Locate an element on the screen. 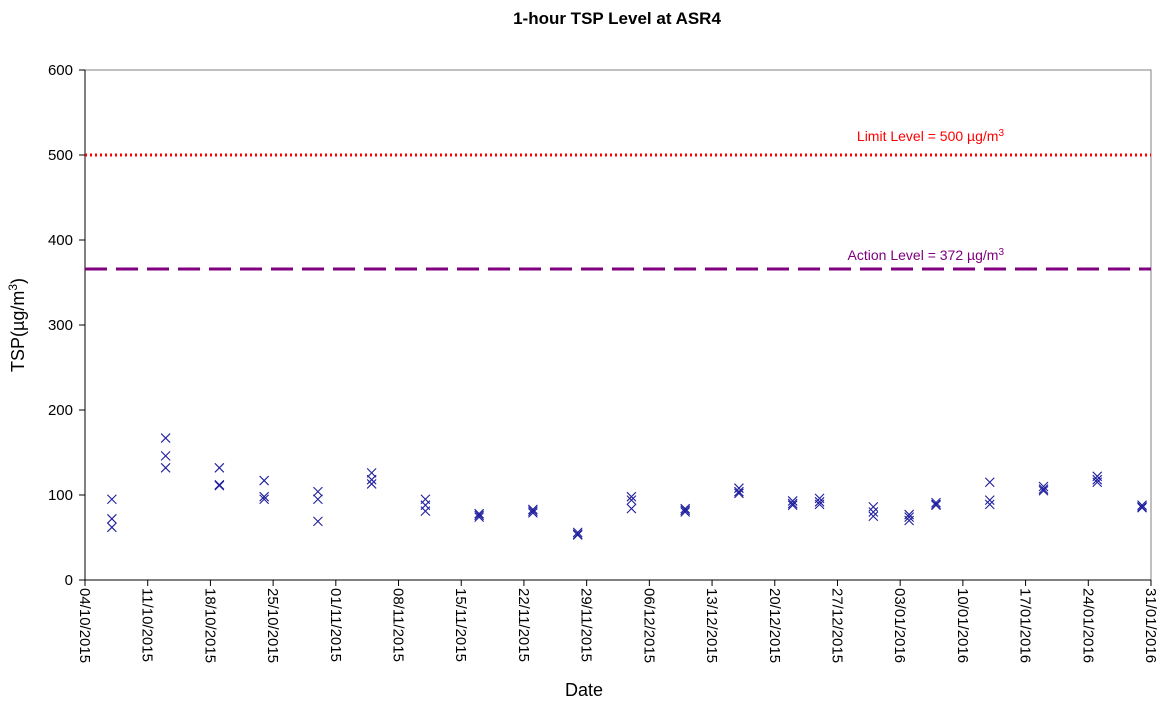 This screenshot has width=1171, height=706. reference-line-label: Limit Level = 500 µg/m3 is located at coordinates (931, 136).